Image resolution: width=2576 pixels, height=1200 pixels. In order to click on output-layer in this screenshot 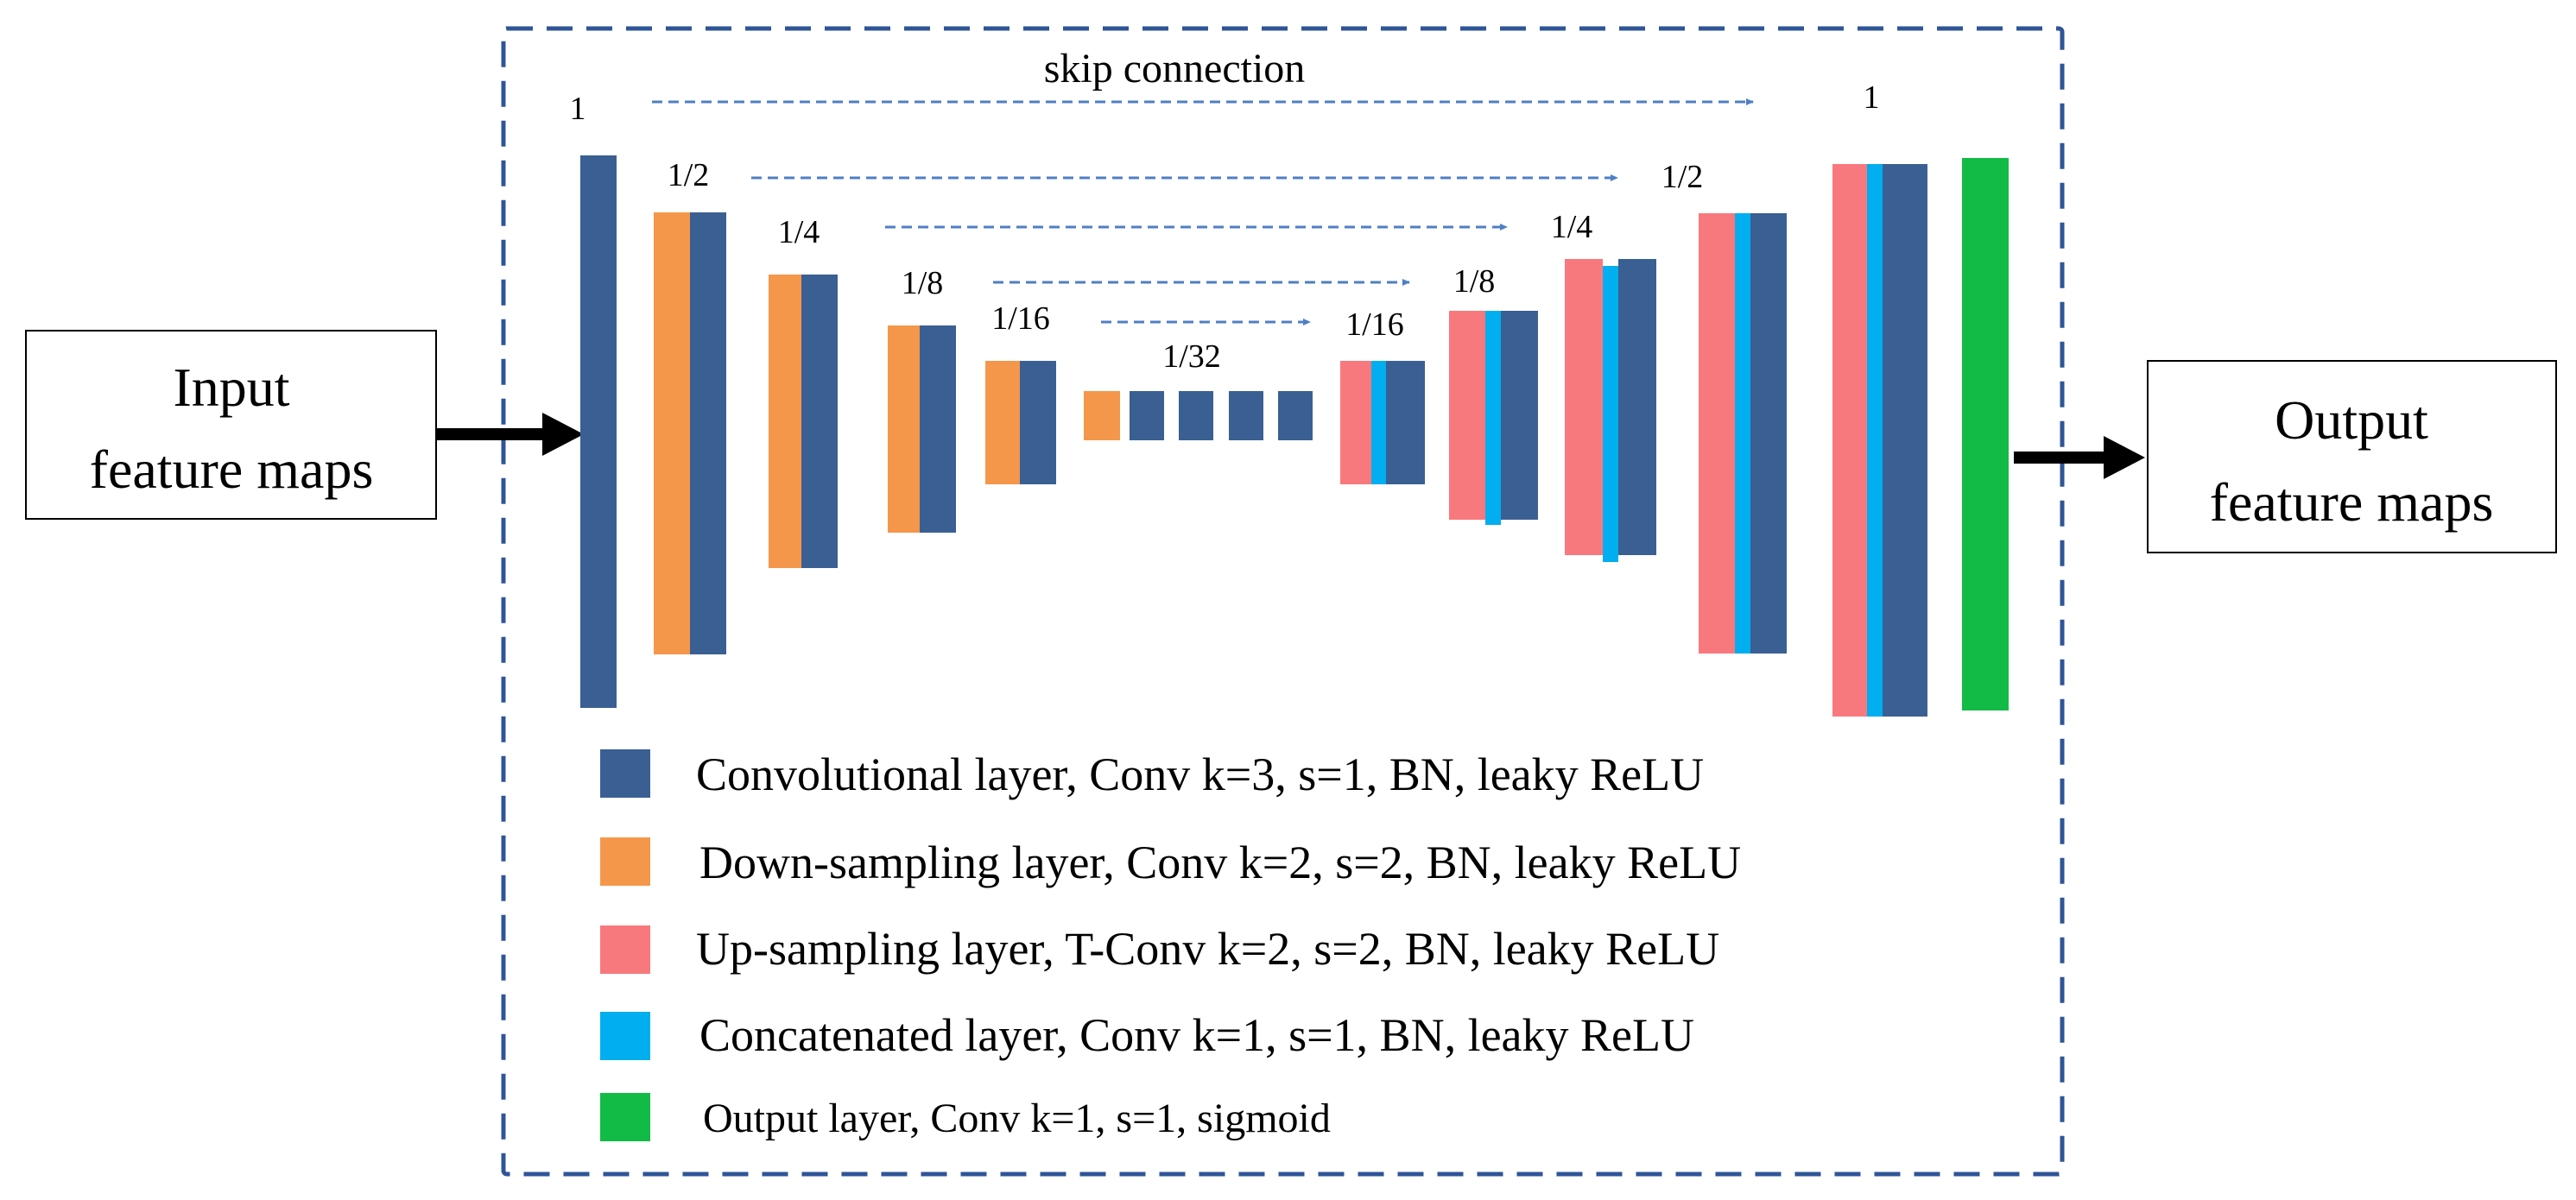, I will do `click(1985, 435)`.